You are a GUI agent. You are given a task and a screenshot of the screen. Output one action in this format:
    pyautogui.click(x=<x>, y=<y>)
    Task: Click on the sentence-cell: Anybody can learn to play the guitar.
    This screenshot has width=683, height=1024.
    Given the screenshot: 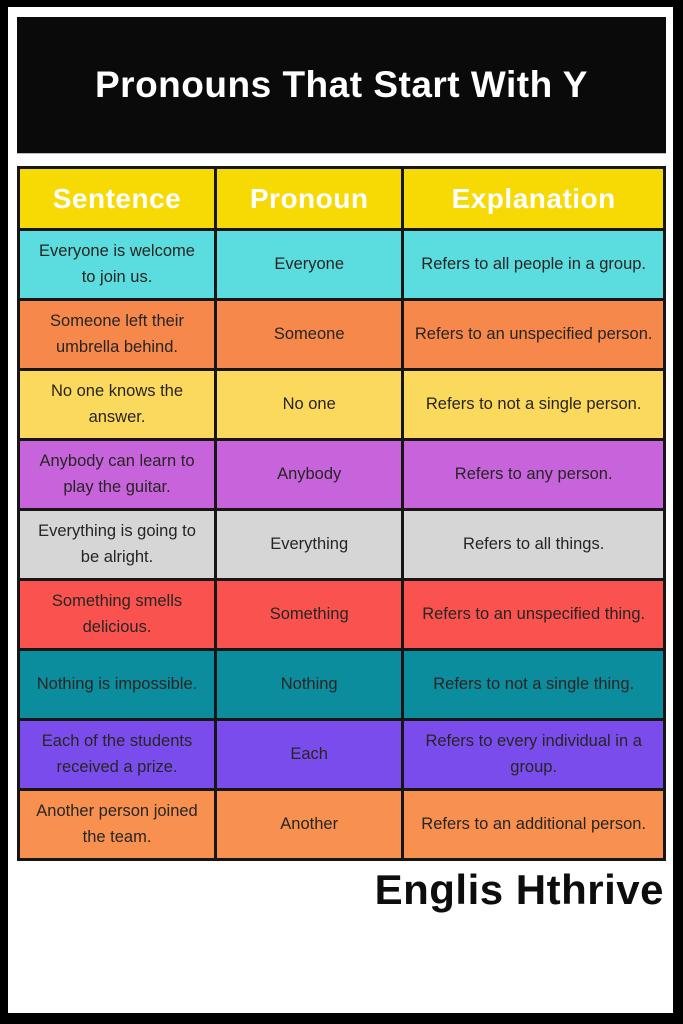 What is the action you would take?
    pyautogui.click(x=117, y=474)
    